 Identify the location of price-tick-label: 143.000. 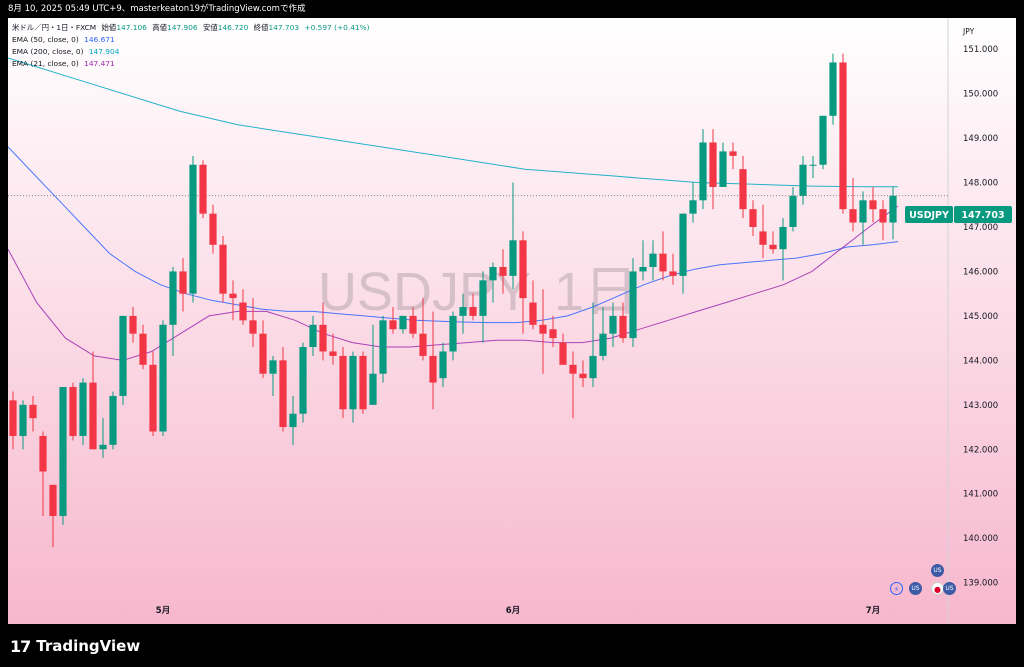
(980, 406).